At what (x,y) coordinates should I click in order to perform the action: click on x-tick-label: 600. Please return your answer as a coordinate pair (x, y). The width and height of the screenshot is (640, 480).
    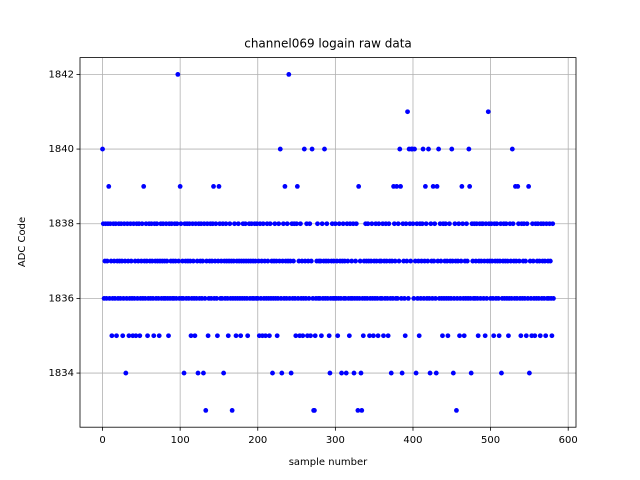
    Looking at the image, I should click on (568, 440).